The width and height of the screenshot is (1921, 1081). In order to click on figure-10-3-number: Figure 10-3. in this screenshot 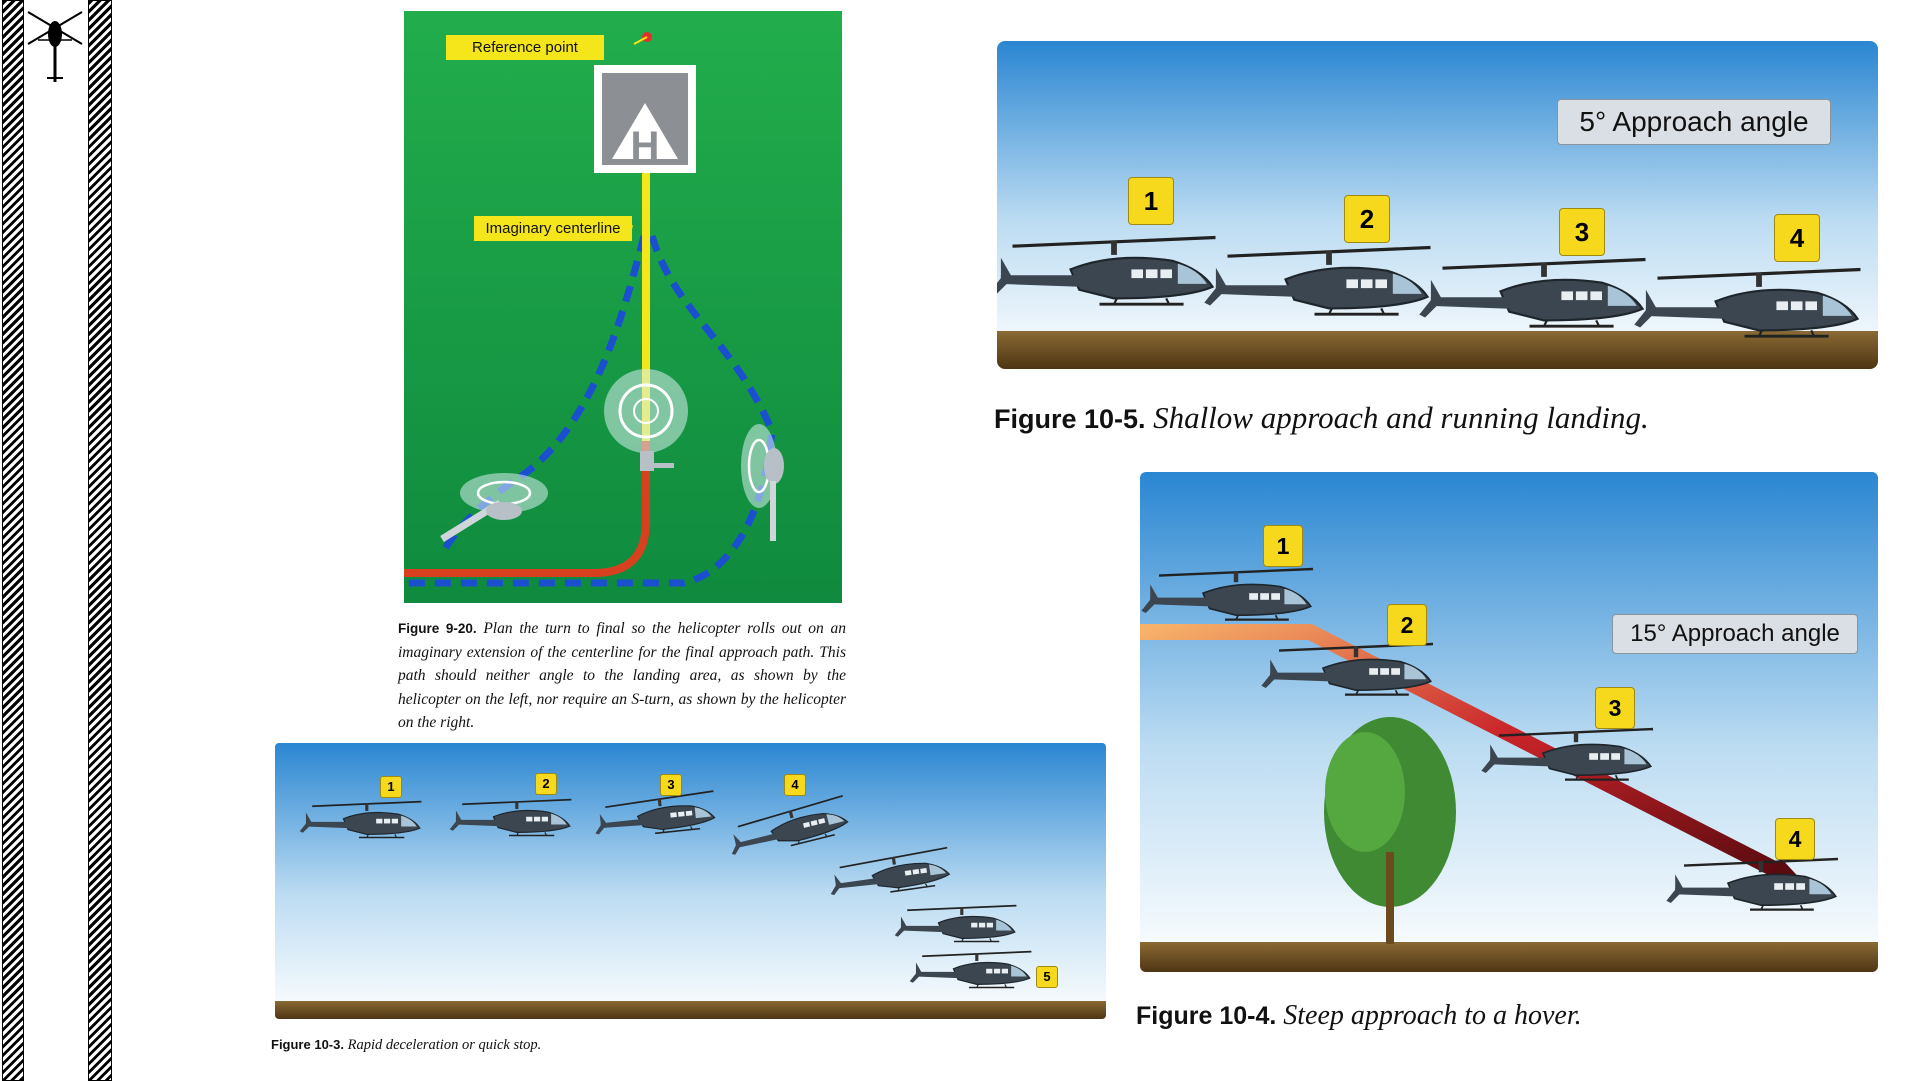, I will do `click(307, 1044)`.